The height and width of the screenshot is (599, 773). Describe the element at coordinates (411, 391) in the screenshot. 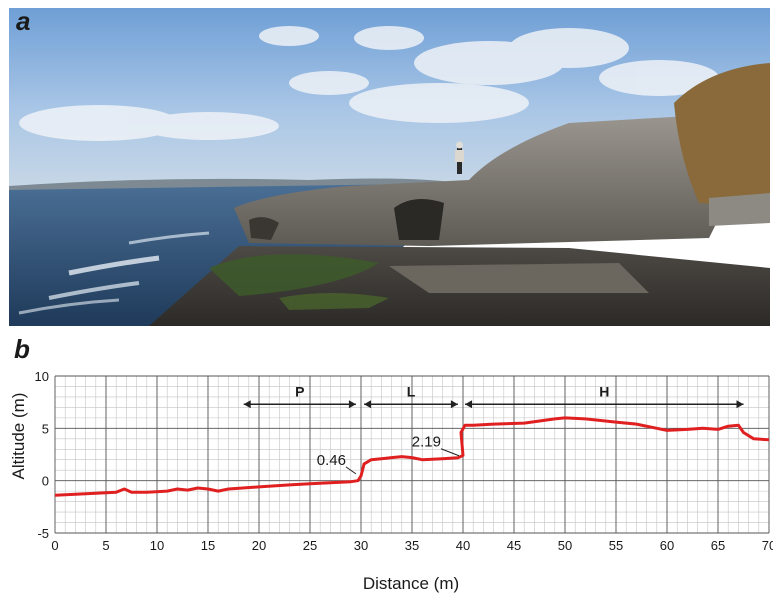

I see `zone-label: L` at that location.